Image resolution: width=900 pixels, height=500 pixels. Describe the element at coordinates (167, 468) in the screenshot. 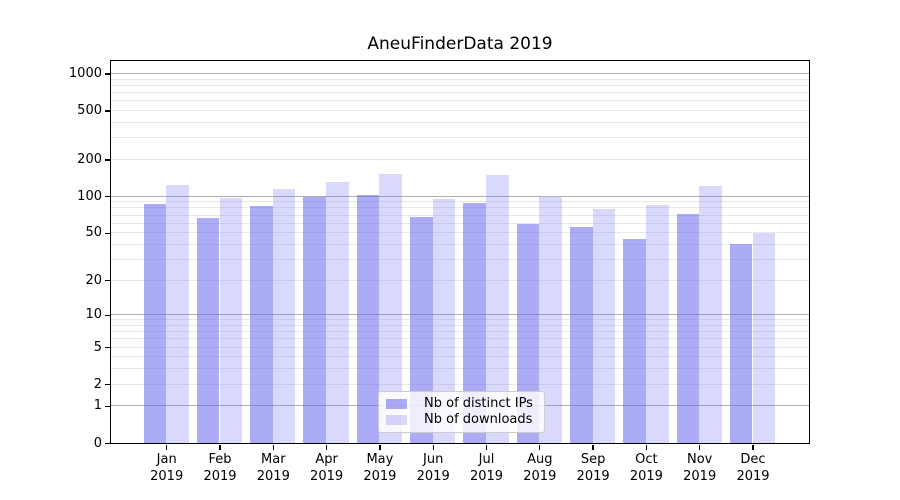

I see `x-tick-label-jan: Jan 2019` at that location.